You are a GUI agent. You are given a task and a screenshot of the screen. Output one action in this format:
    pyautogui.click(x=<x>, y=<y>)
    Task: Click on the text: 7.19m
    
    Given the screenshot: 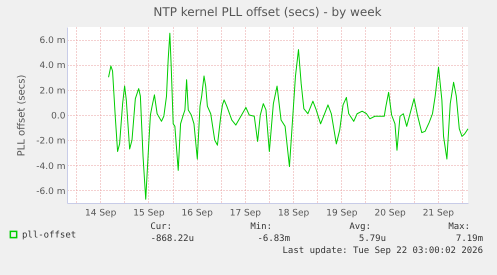 What is the action you would take?
    pyautogui.click(x=469, y=239)
    